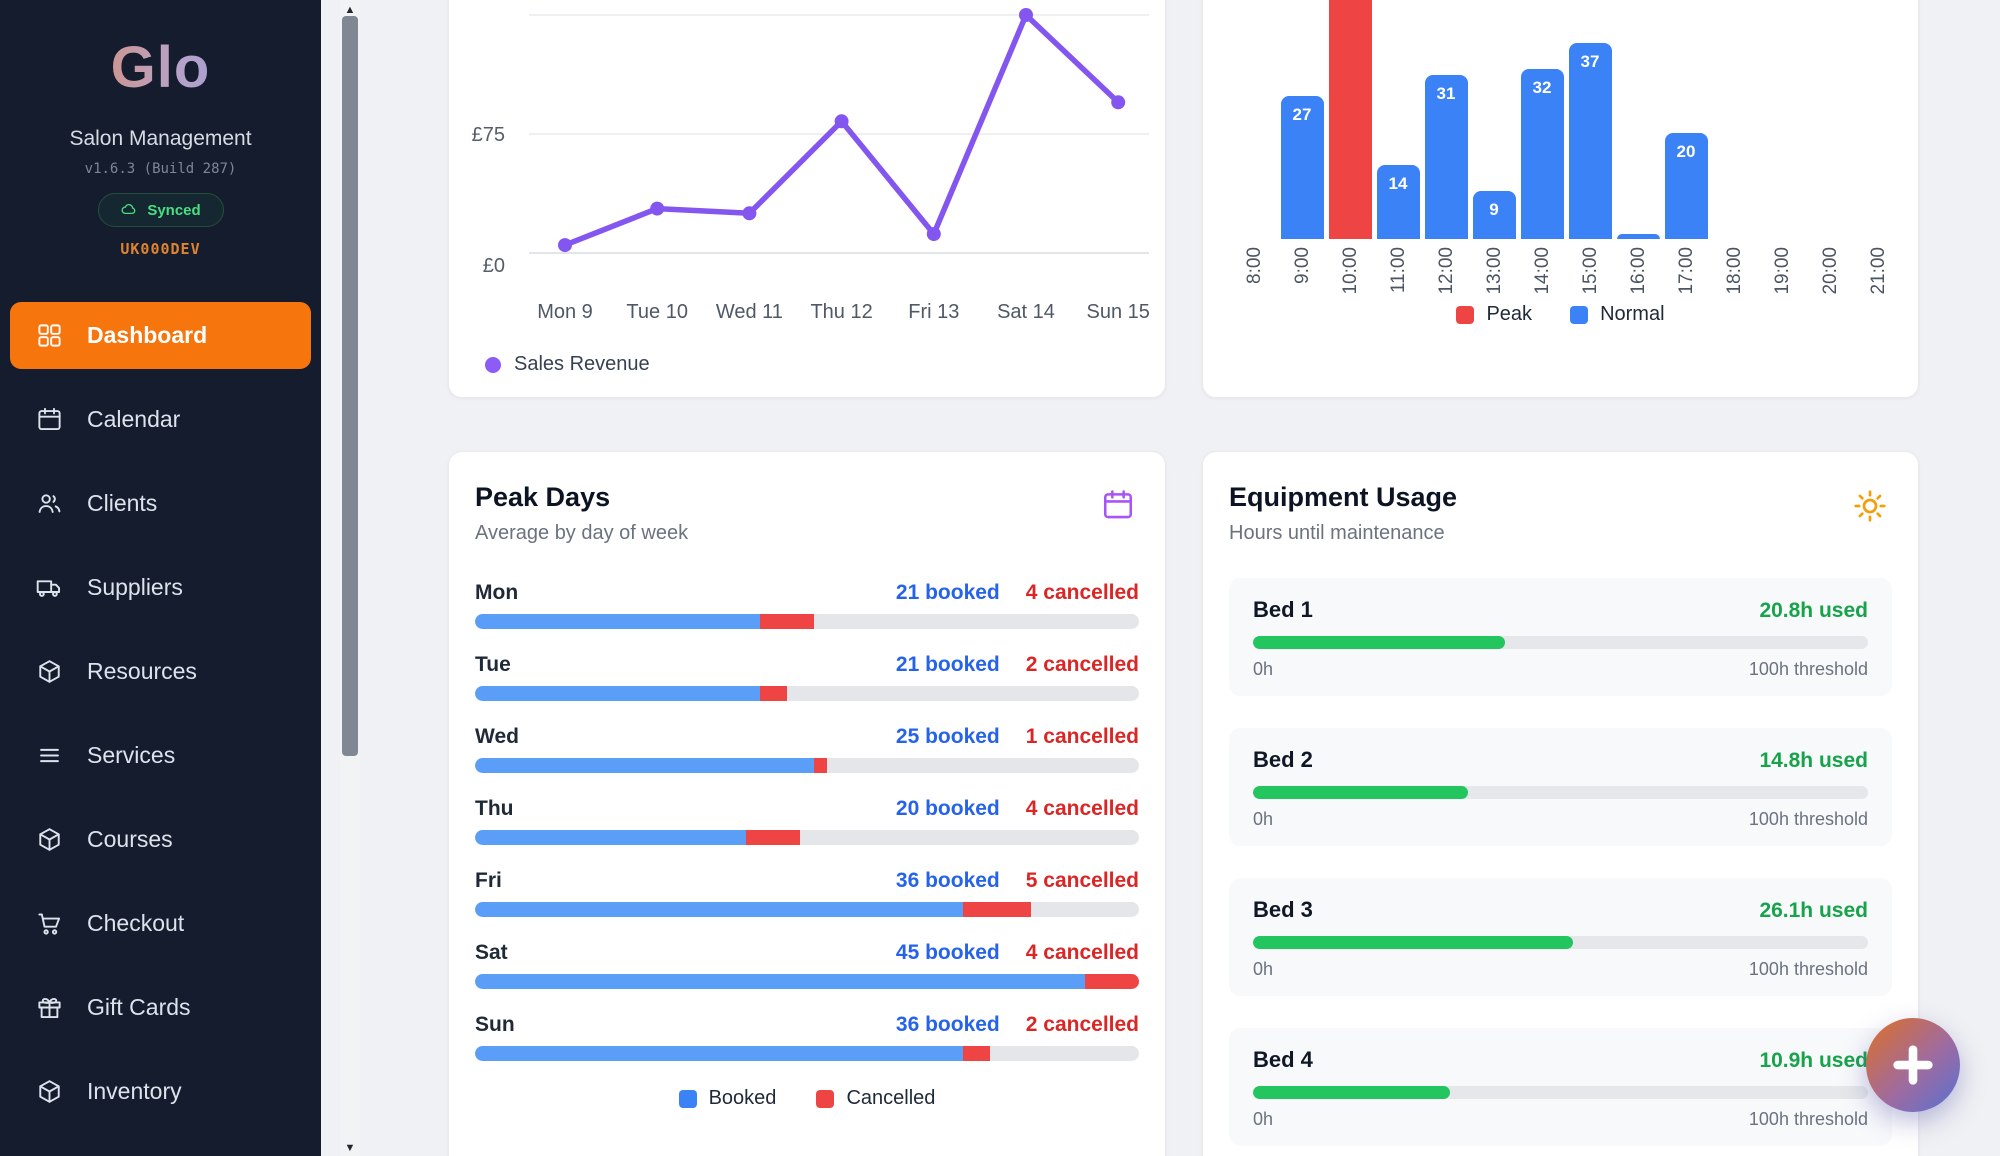 This screenshot has width=2000, height=1156. I want to click on bar-value-label: 14, so click(1398, 183).